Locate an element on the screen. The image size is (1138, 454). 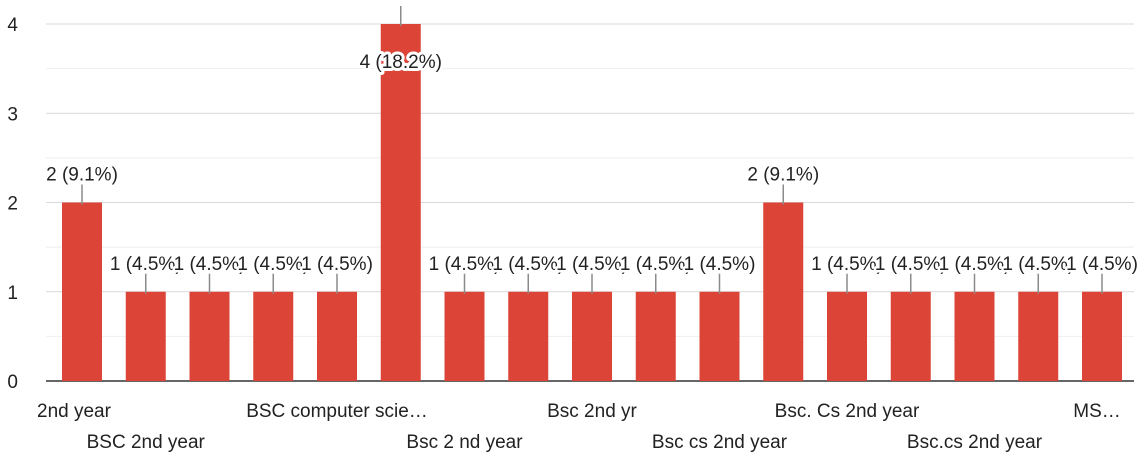
x-tick-label: Bsc.cs 2nd year is located at coordinates (975, 442).